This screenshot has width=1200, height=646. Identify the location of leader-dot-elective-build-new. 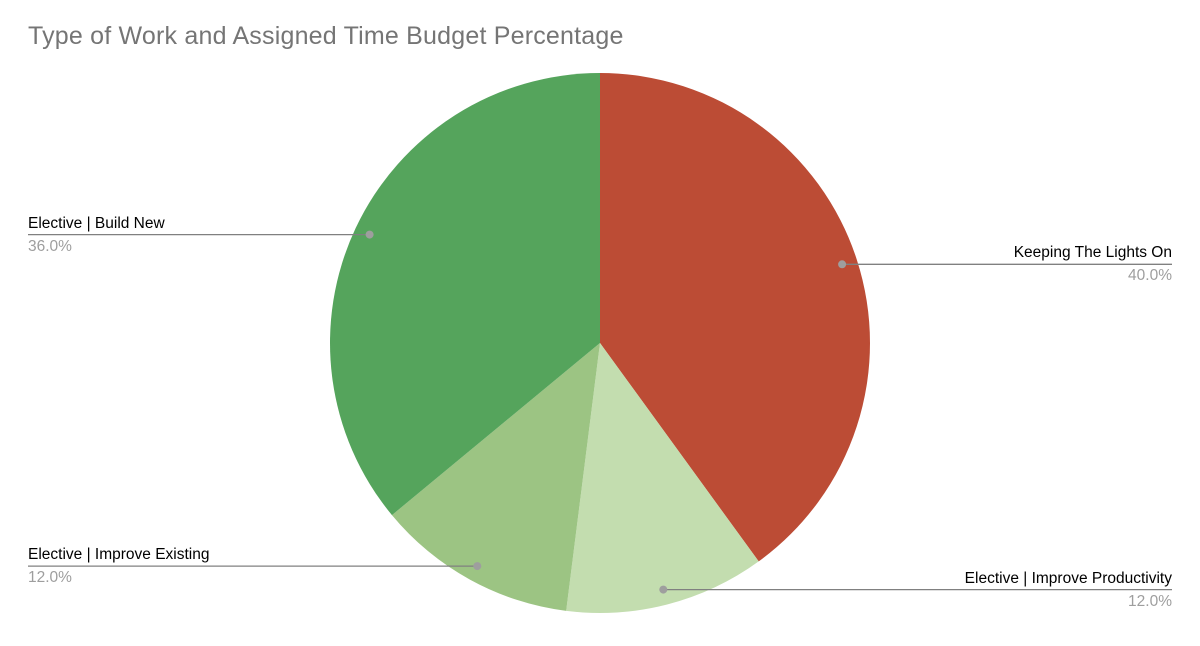
(369, 234).